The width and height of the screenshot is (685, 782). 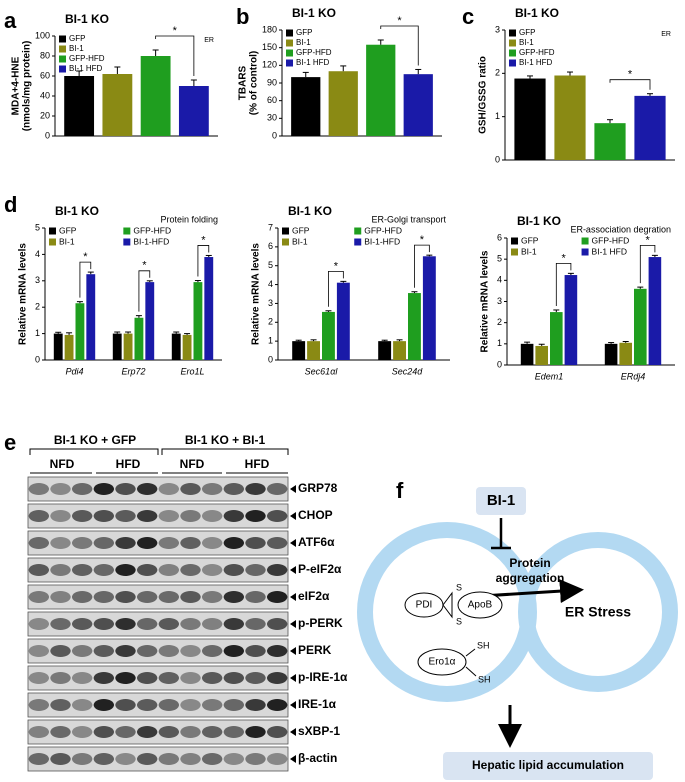 I want to click on y-tick-label: 0, so click(x=37, y=359).